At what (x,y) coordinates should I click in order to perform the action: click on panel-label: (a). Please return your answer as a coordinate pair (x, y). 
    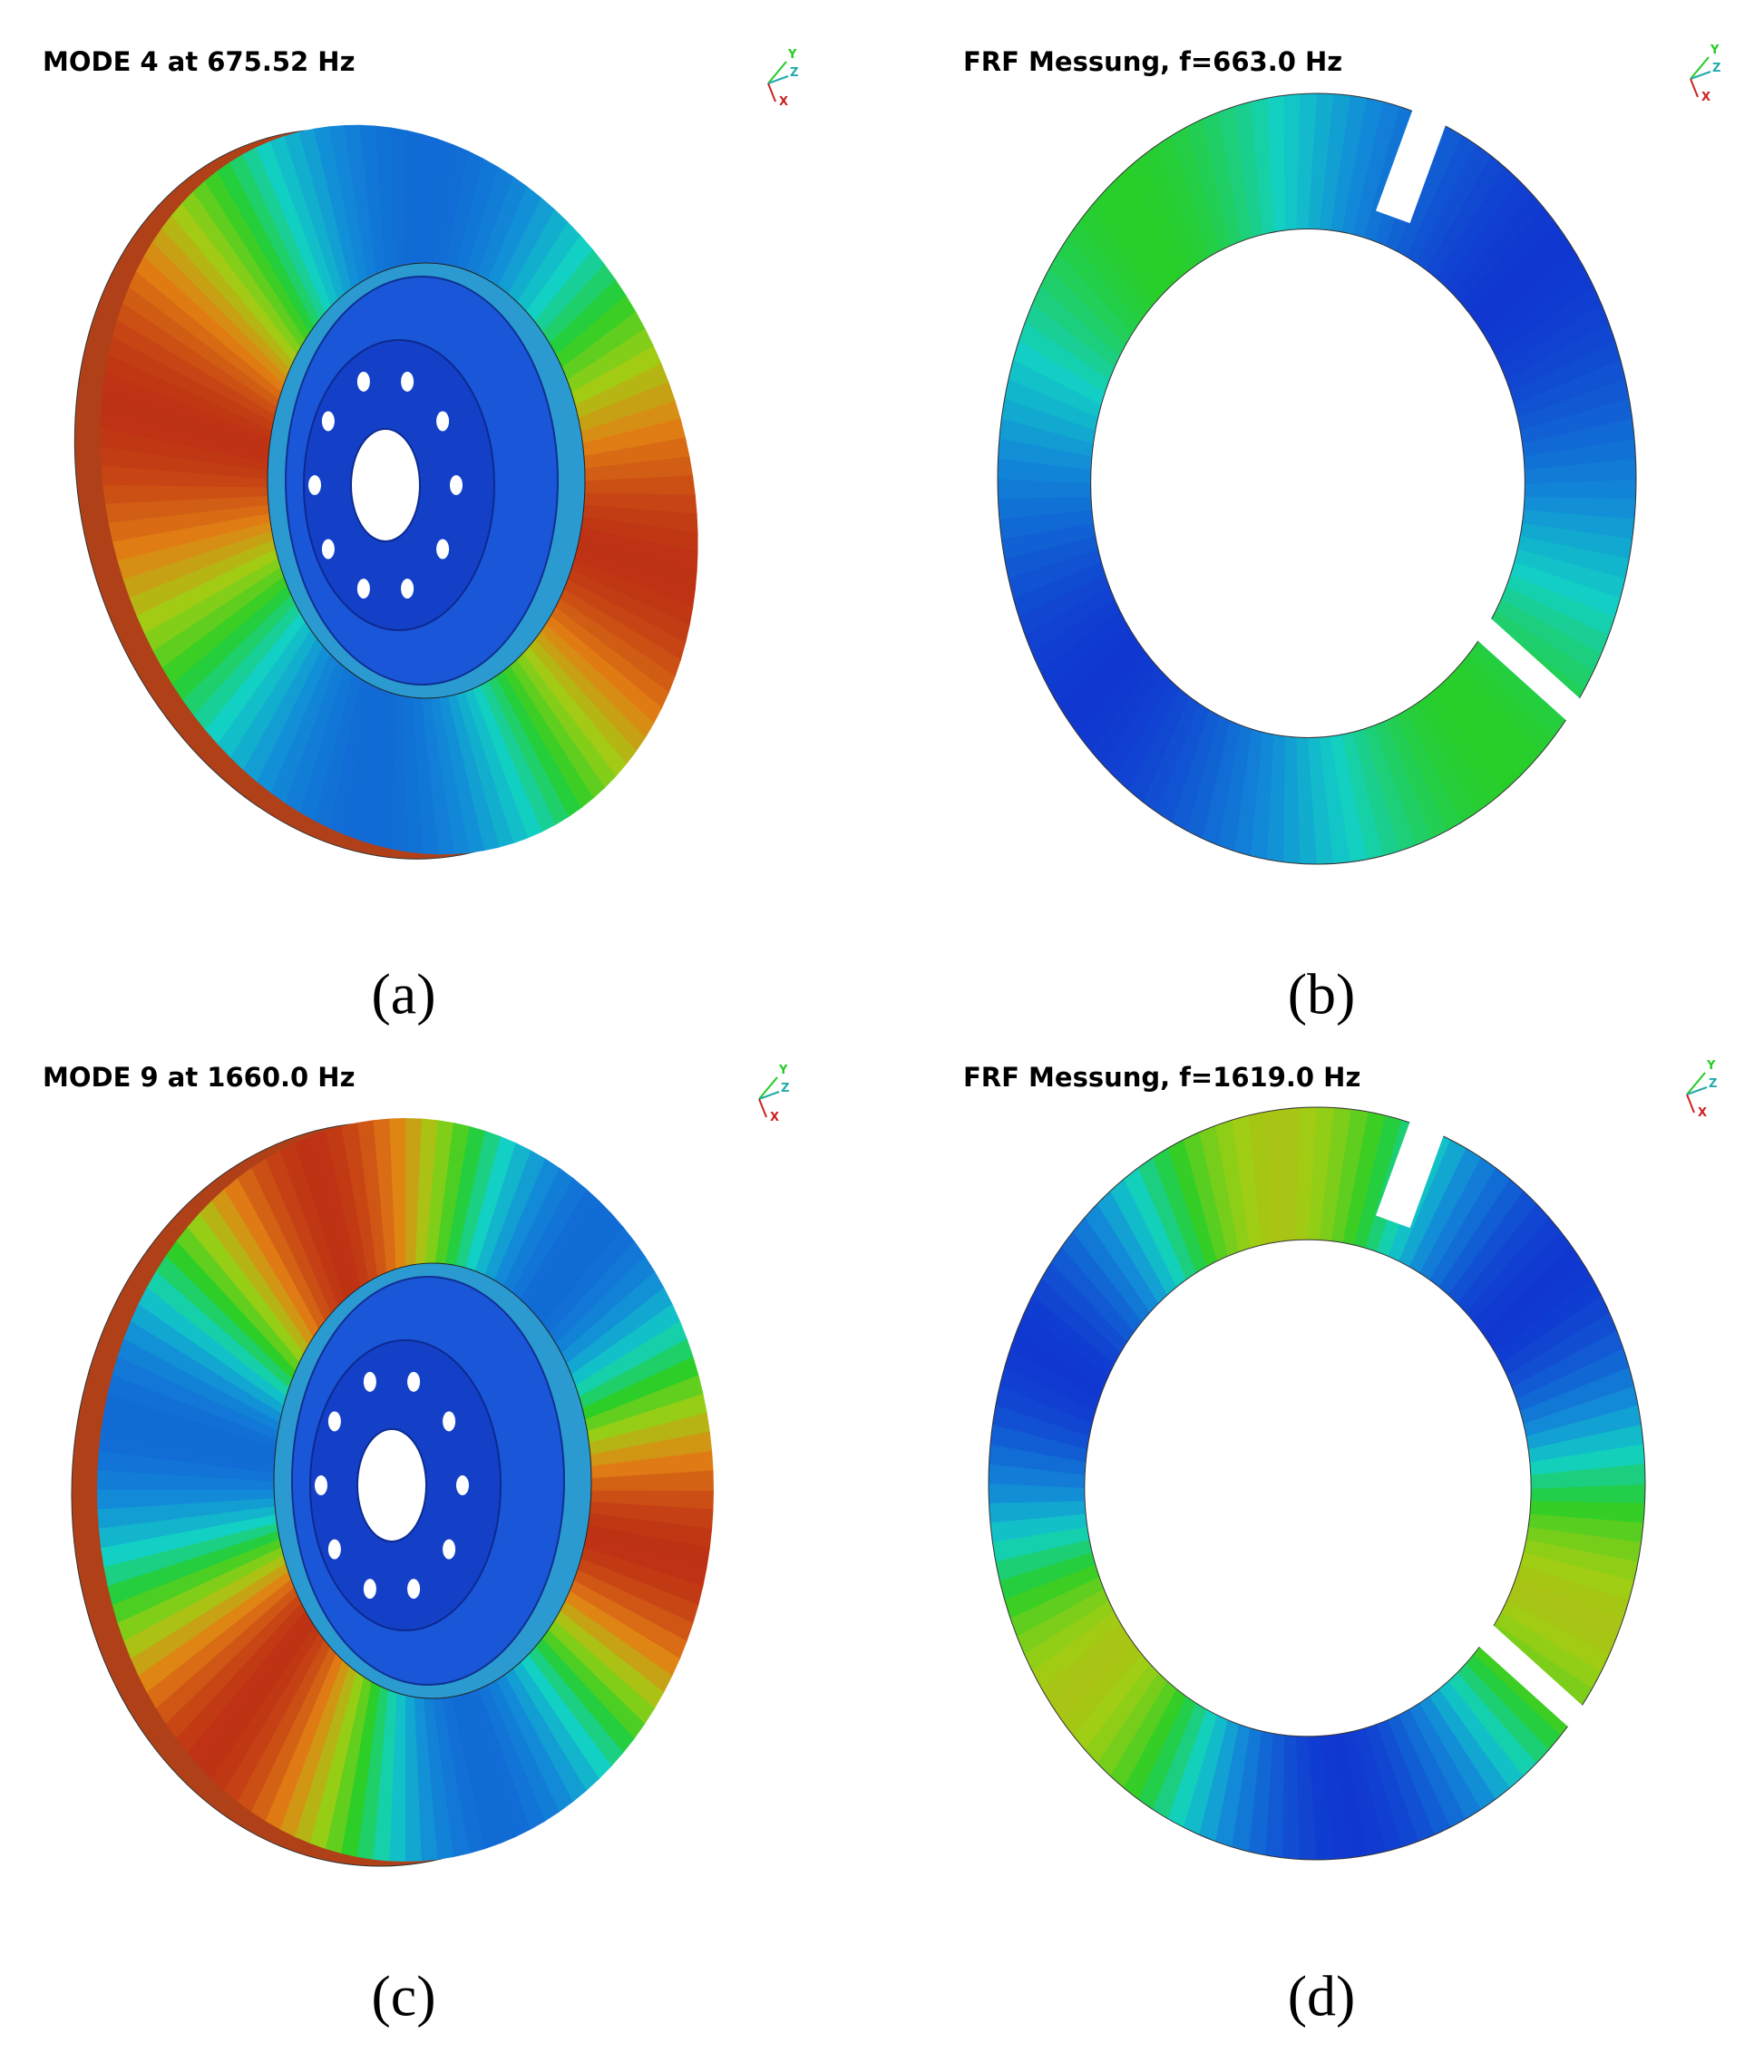
    Looking at the image, I should click on (403, 994).